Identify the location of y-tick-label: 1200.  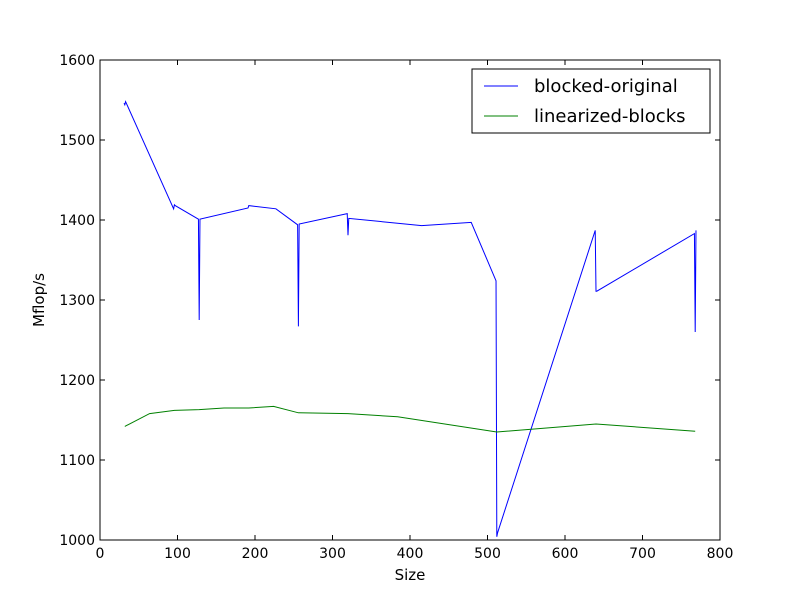
(77, 381).